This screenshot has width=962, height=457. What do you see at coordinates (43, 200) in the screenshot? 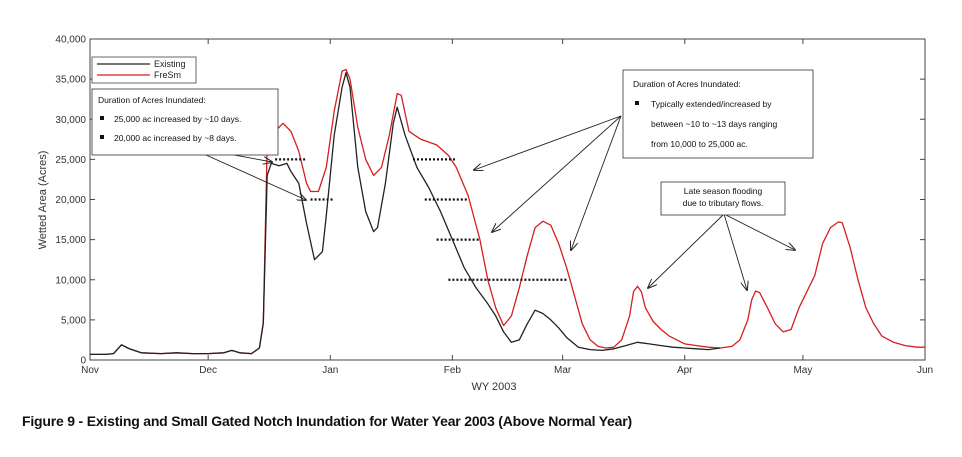
I see `y-axis-label: Wetted Area (Acres)` at bounding box center [43, 200].